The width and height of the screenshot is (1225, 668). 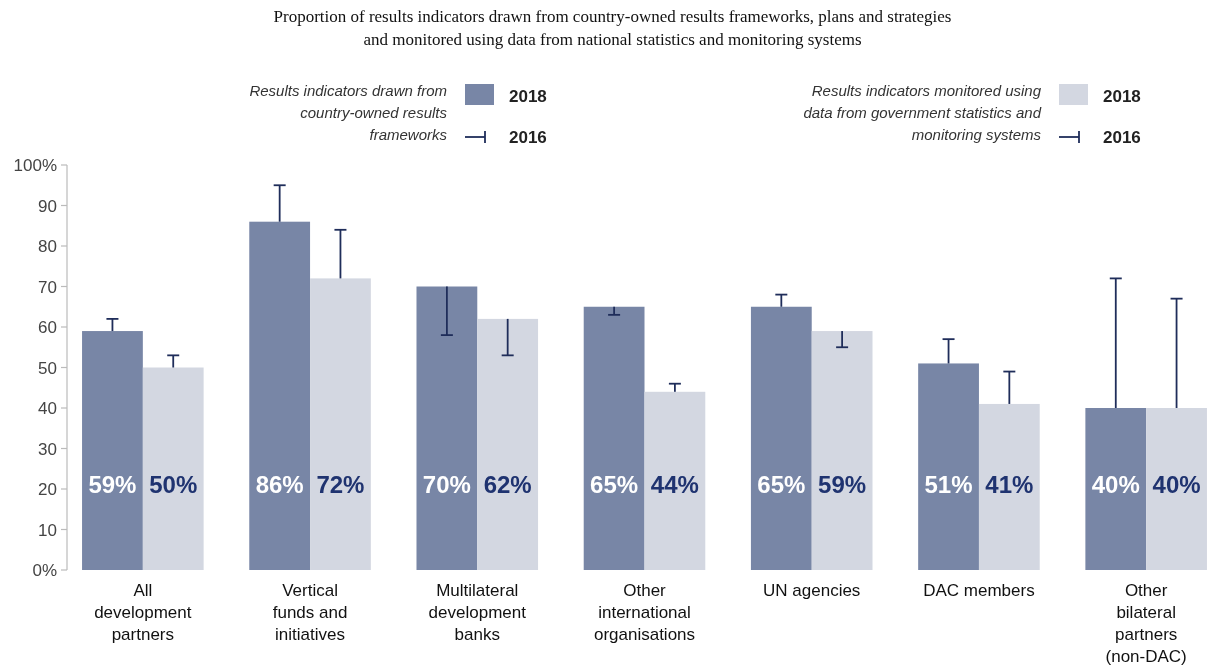 What do you see at coordinates (922, 112) in the screenshot?
I see `text: Results indicators monitored using data from government statistics and monitoring systems` at bounding box center [922, 112].